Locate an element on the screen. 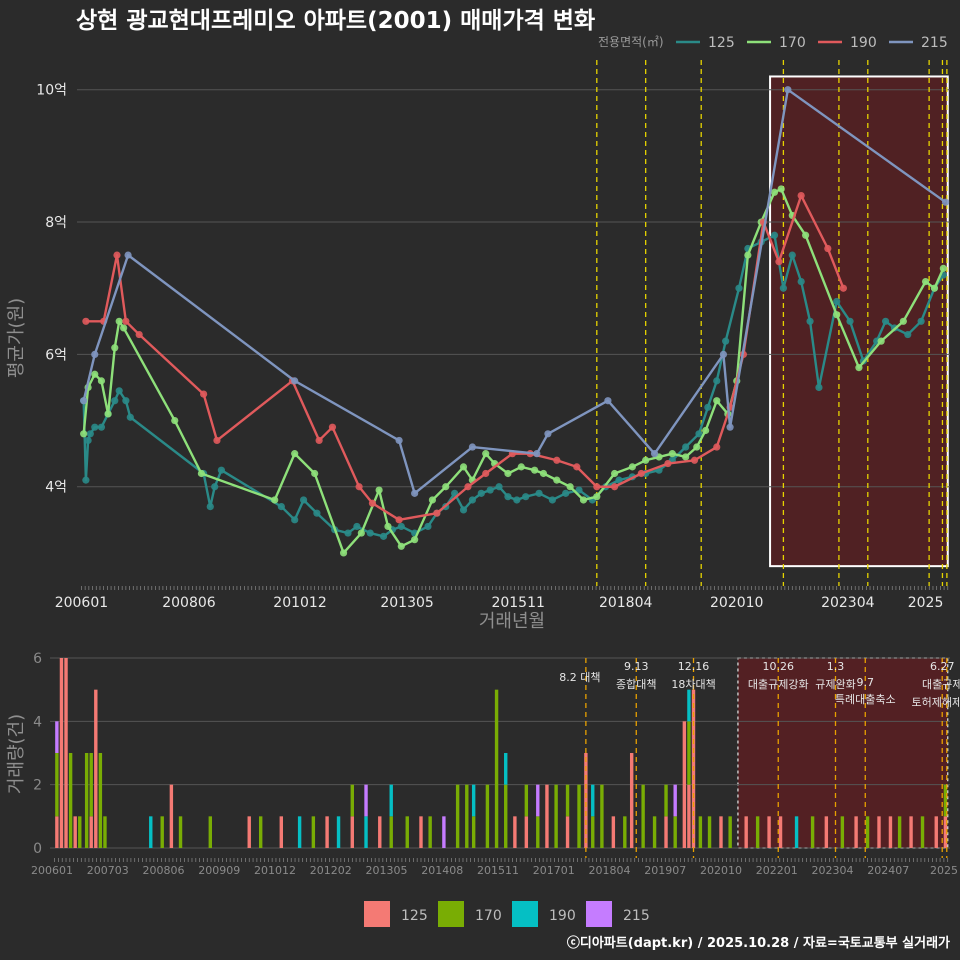 This screenshot has height=960, width=960. policy-label: 토허제해제 is located at coordinates (935, 702).